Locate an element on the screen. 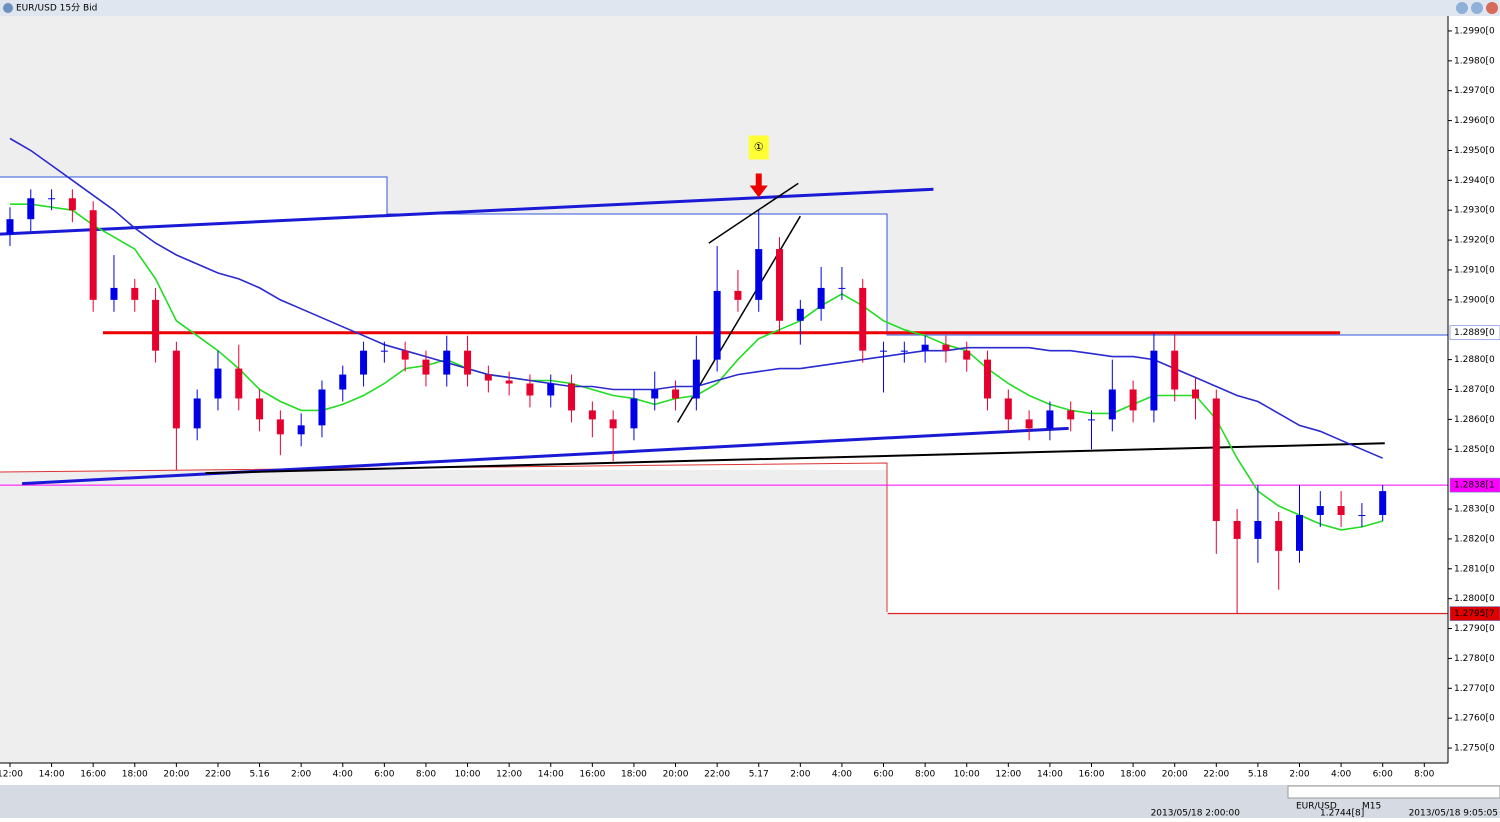  app-icon is located at coordinates (8, 8).